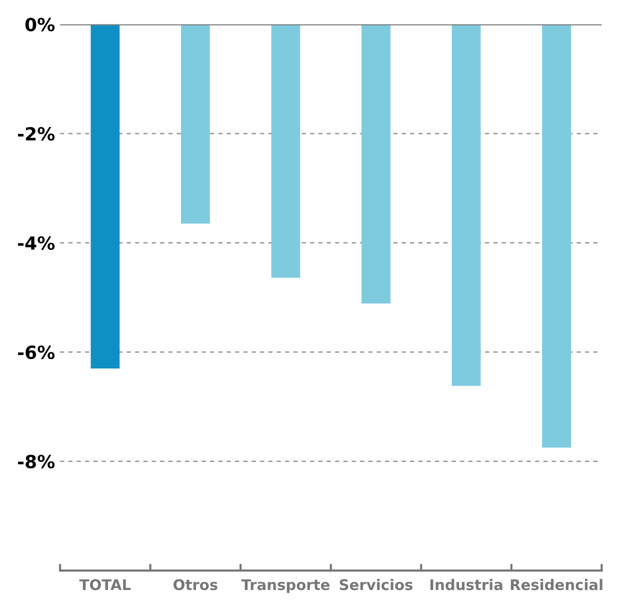 Image resolution: width=619 pixels, height=607 pixels. What do you see at coordinates (466, 584) in the screenshot?
I see `x-tick-label: Industria` at bounding box center [466, 584].